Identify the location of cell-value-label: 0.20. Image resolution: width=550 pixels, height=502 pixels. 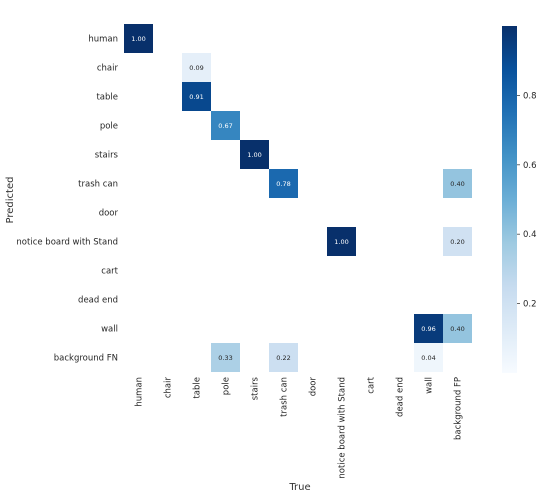
(457, 242).